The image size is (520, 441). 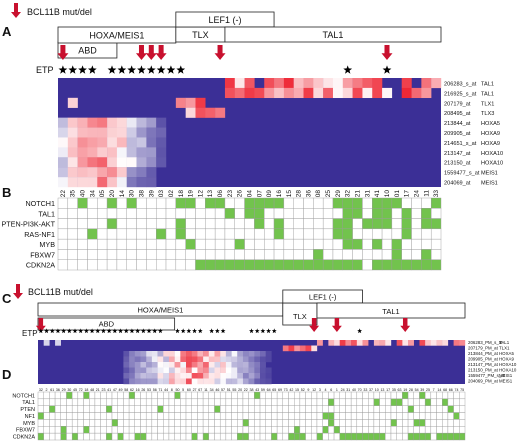 I want to click on gene-label: MEIS1, so click(x=506, y=375).